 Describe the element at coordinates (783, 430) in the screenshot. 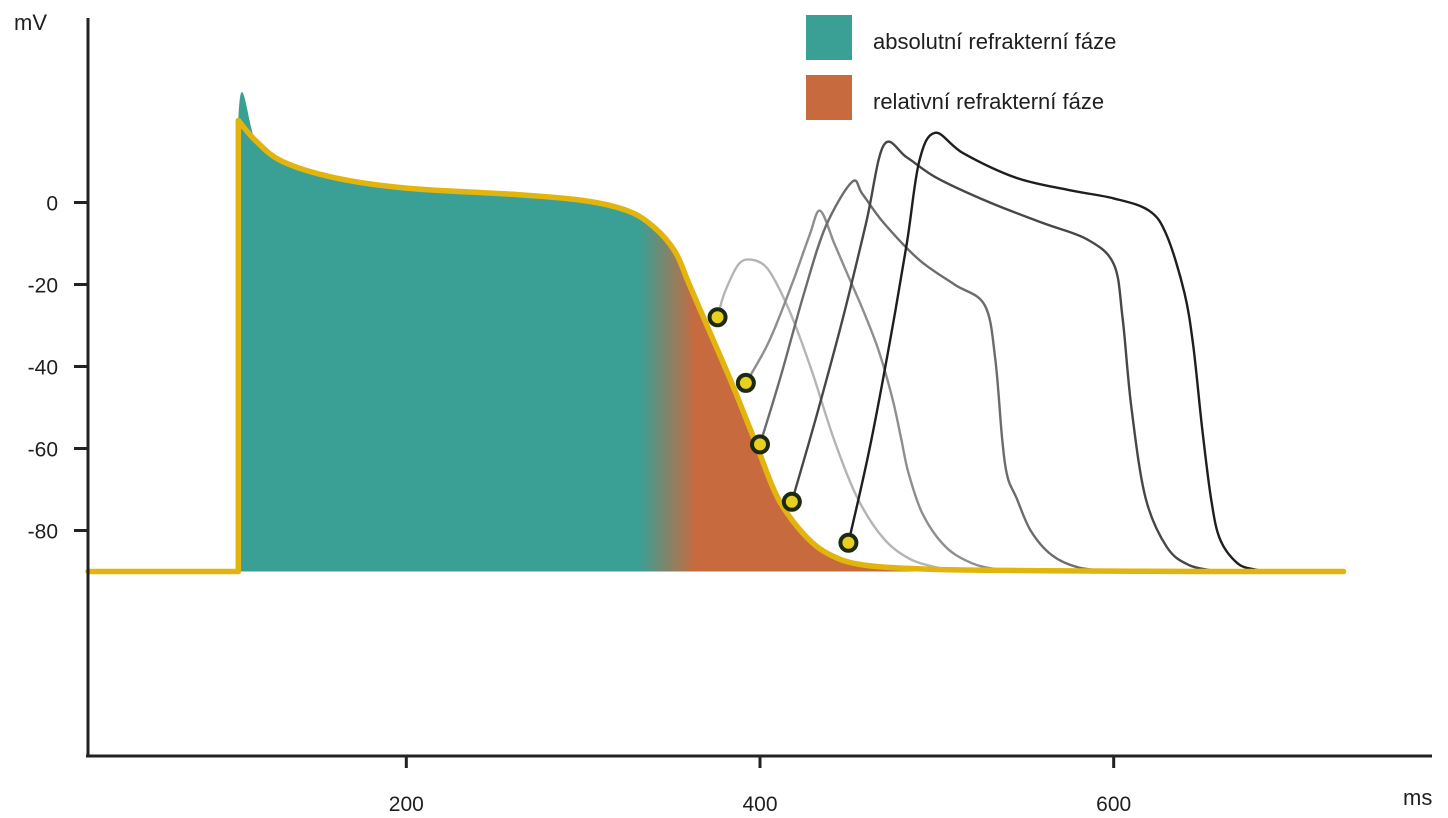

I see `stimulus-markers-layer` at that location.